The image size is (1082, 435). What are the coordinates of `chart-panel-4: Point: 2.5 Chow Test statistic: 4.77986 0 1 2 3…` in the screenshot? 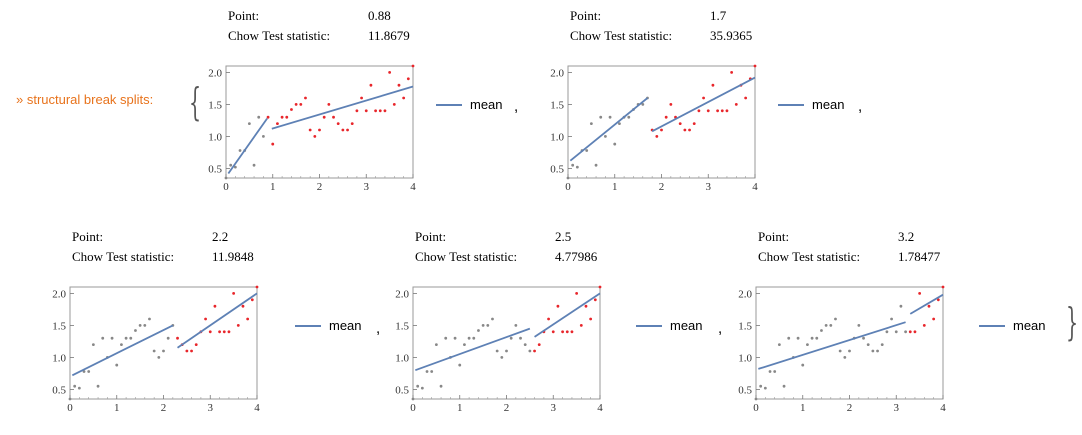 It's located at (505, 321).